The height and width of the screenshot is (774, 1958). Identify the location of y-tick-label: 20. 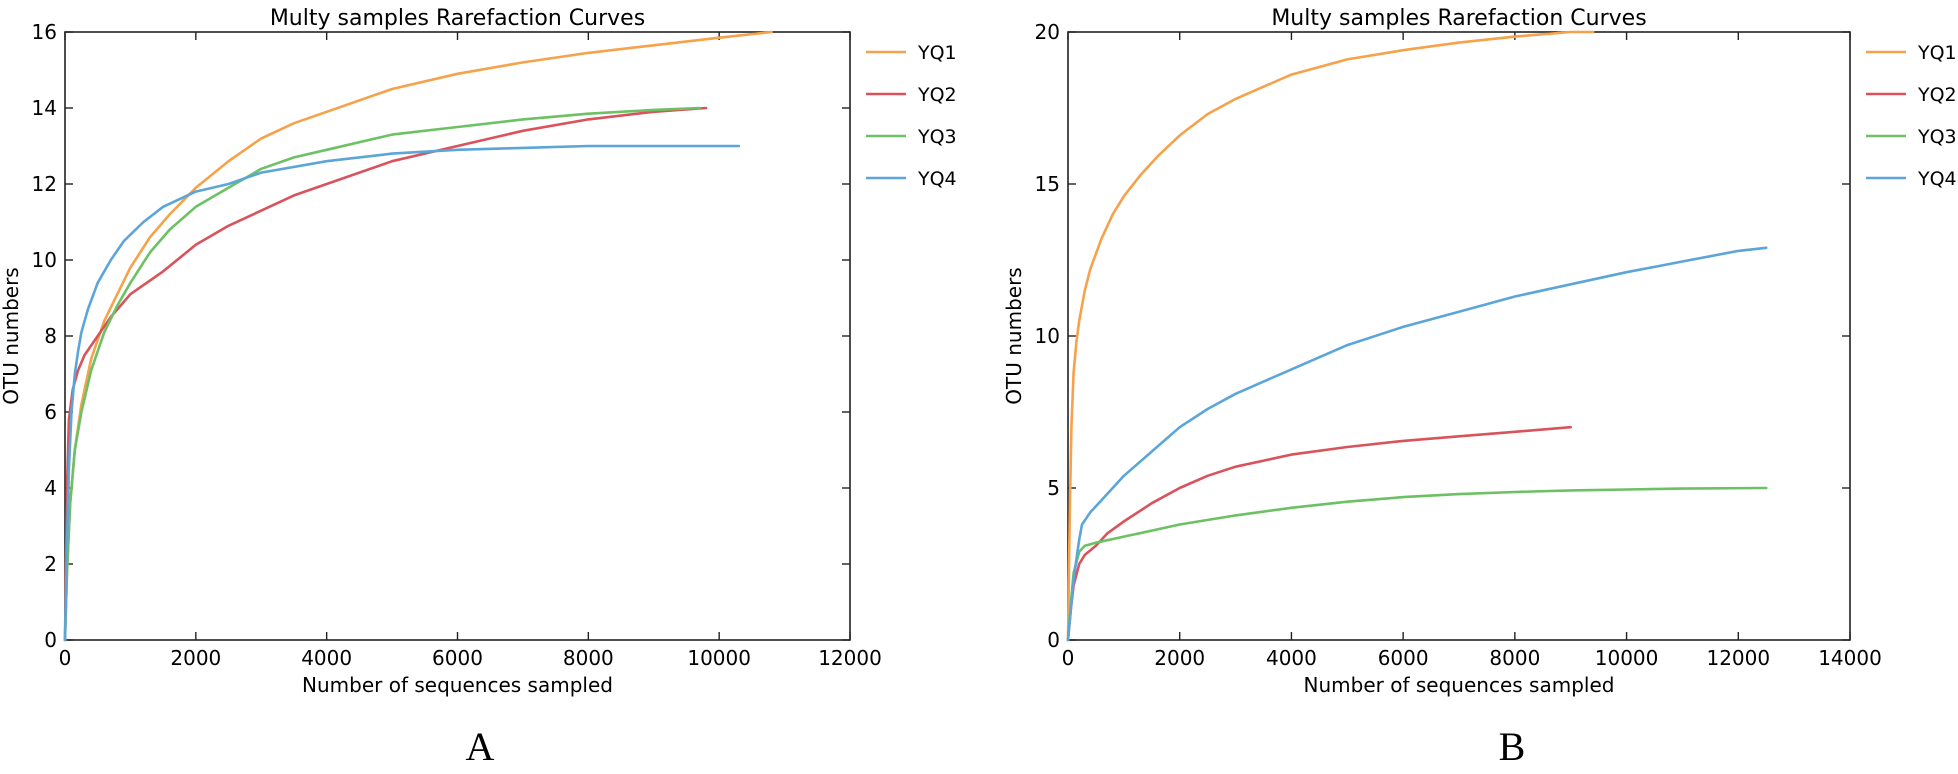
(1047, 32).